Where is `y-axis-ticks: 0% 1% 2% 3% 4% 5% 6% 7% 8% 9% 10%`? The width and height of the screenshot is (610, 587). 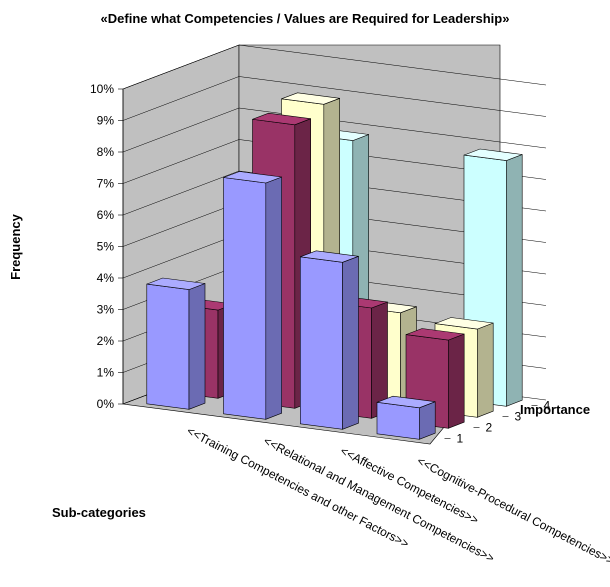
y-axis-ticks: 0% 1% 2% 3% 4% 5% 6% 7% 8% 9% 10% is located at coordinates (107, 246).